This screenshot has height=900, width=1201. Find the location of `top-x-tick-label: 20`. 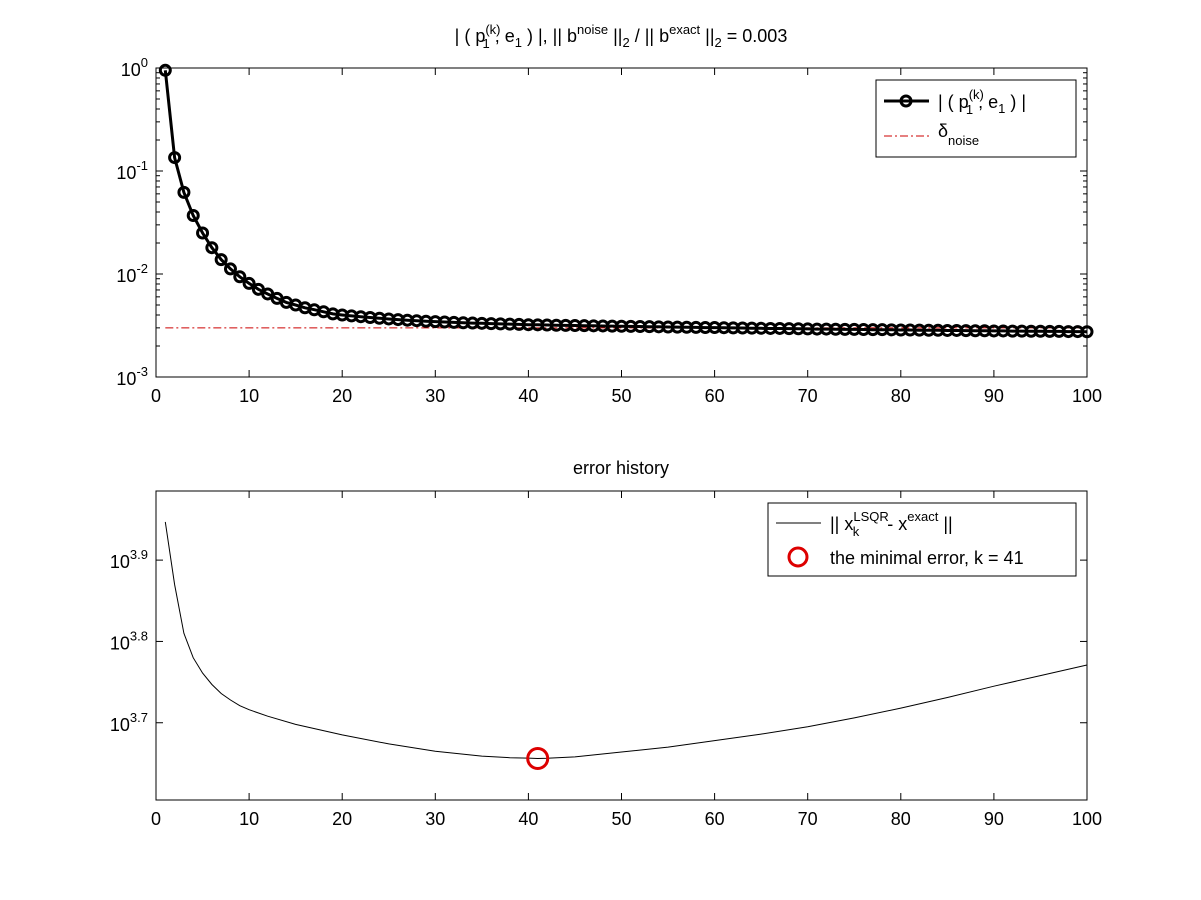

top-x-tick-label: 20 is located at coordinates (342, 396).